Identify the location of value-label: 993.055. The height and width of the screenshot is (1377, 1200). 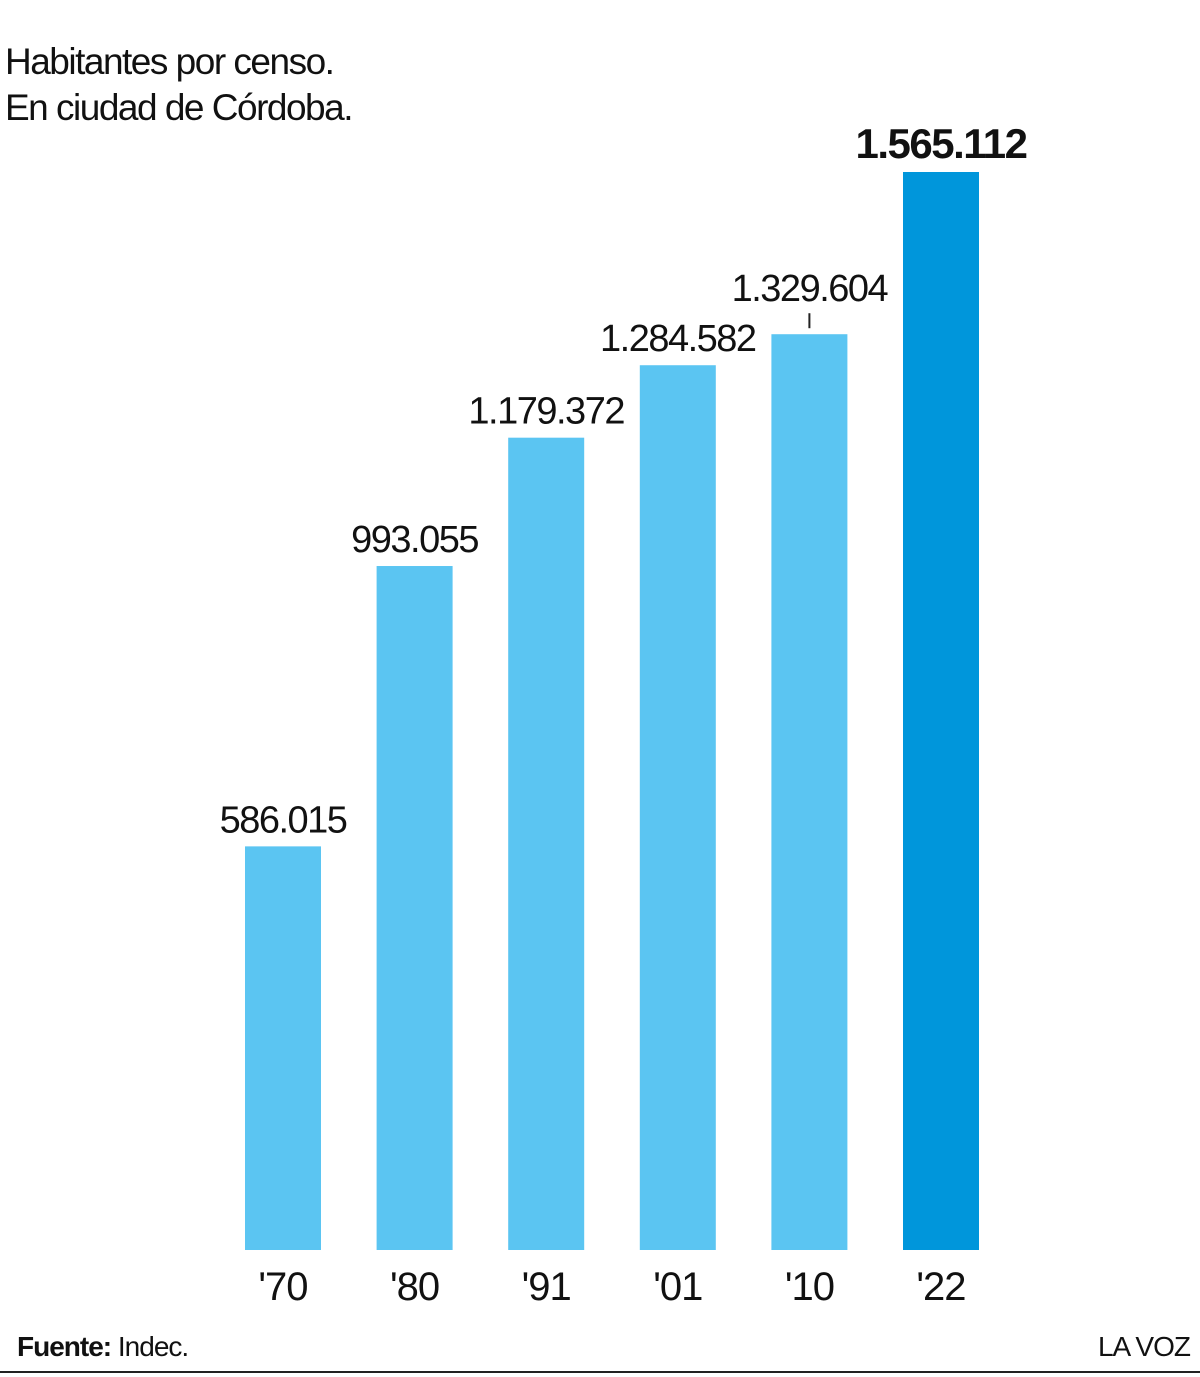
(414, 540).